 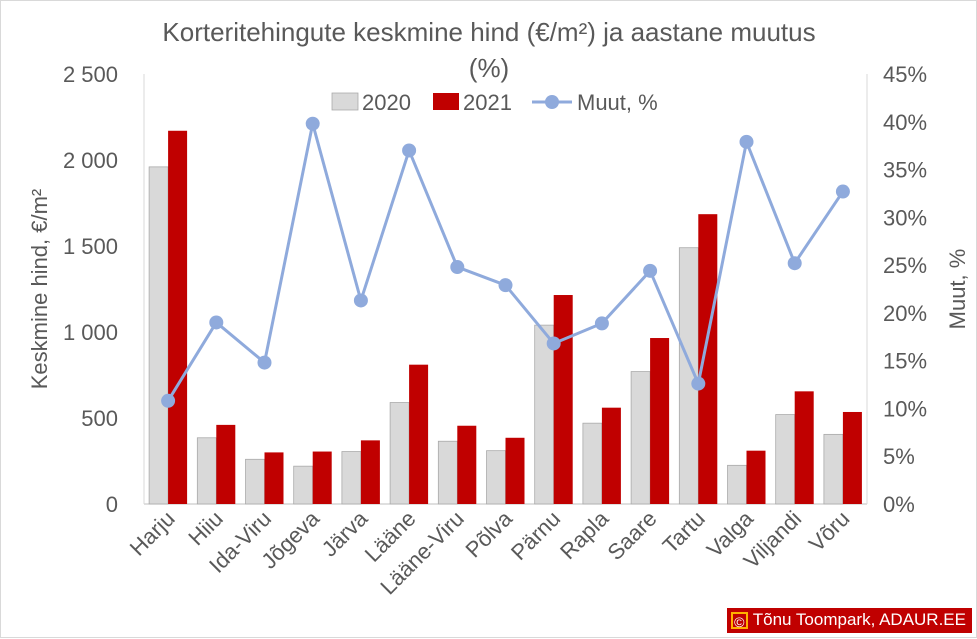 What do you see at coordinates (905, 122) in the screenshot?
I see `y2-tick-label: 40%` at bounding box center [905, 122].